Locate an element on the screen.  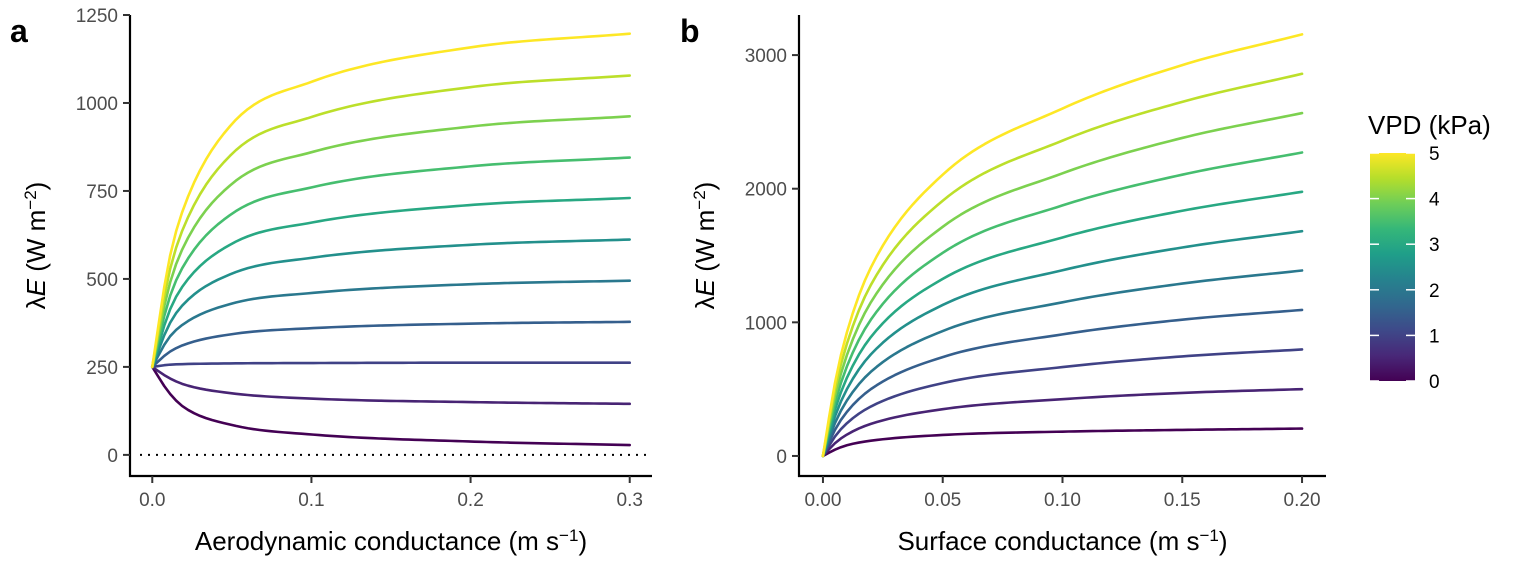
colorbar-ticks: 0 1 2 3 4 5 is located at coordinates (1405, 268).